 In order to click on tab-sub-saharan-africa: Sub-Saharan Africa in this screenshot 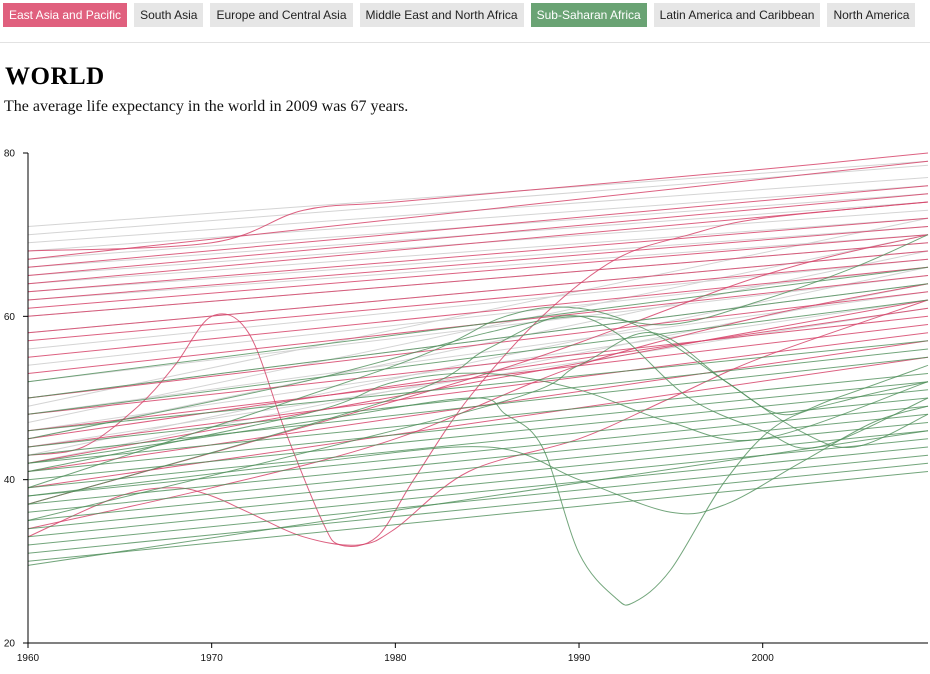, I will do `click(588, 15)`.